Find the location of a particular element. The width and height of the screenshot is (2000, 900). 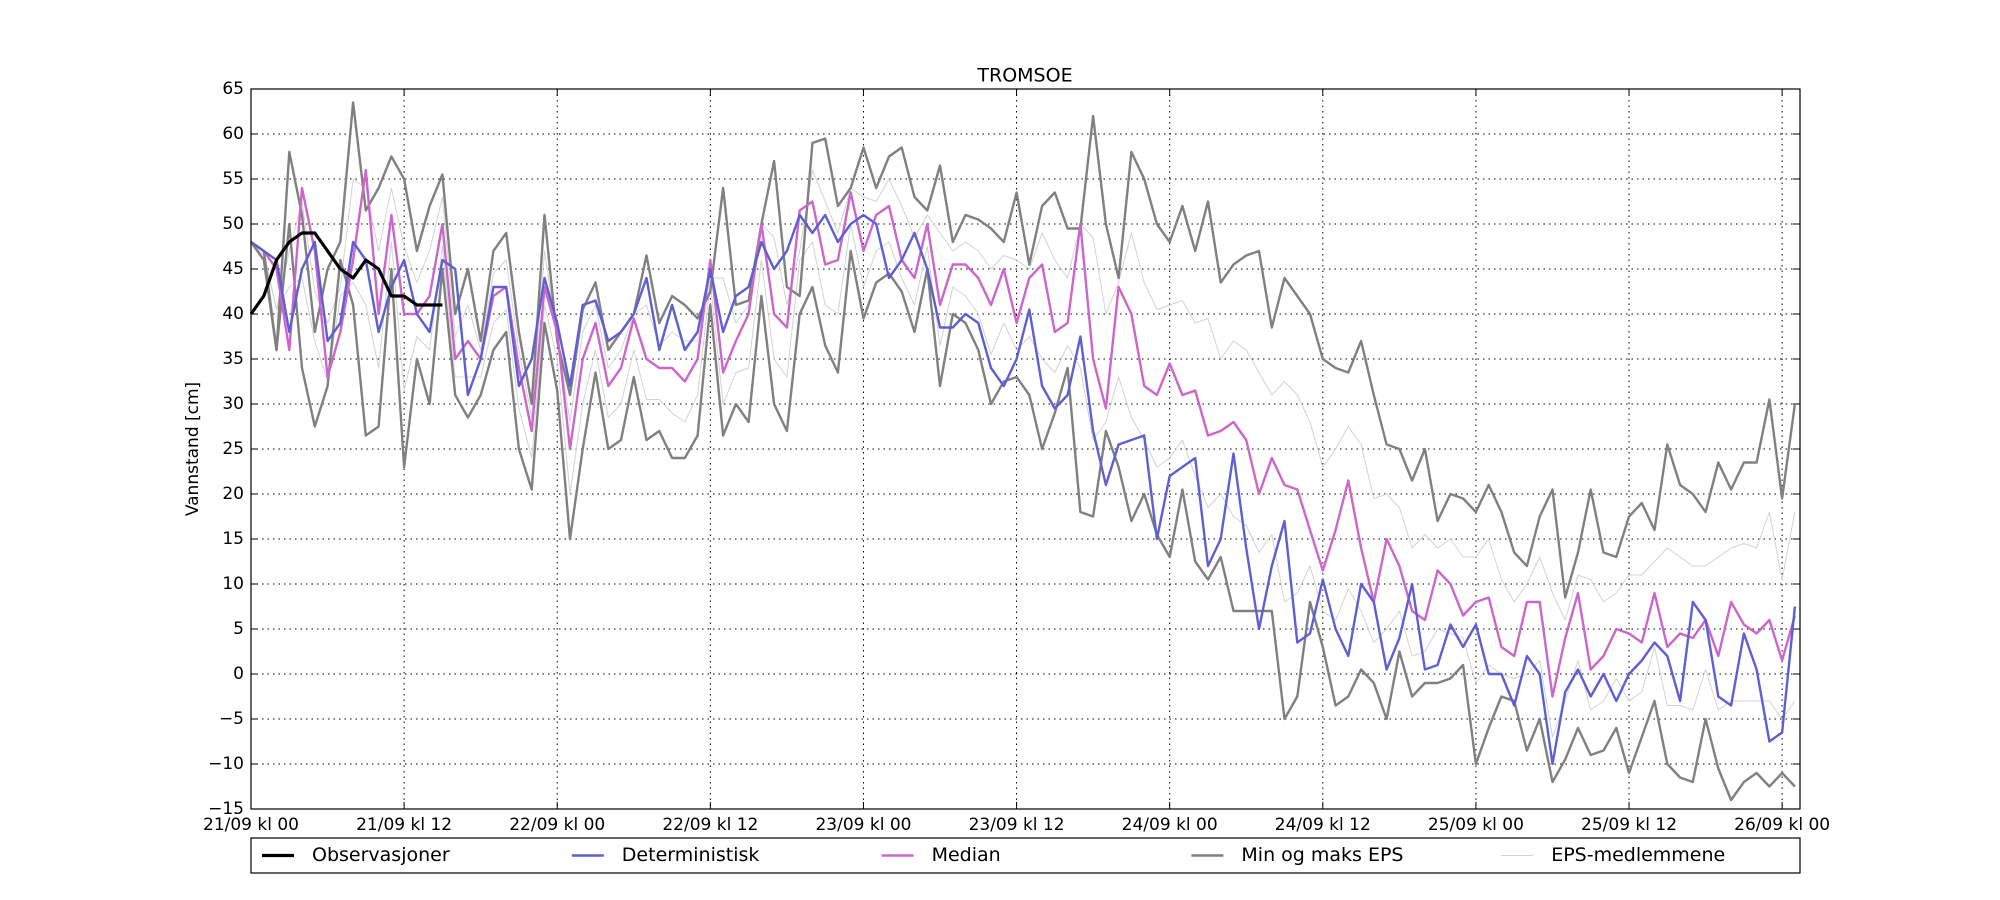

x-tick-label: 23/09 kl 12 is located at coordinates (1017, 825).